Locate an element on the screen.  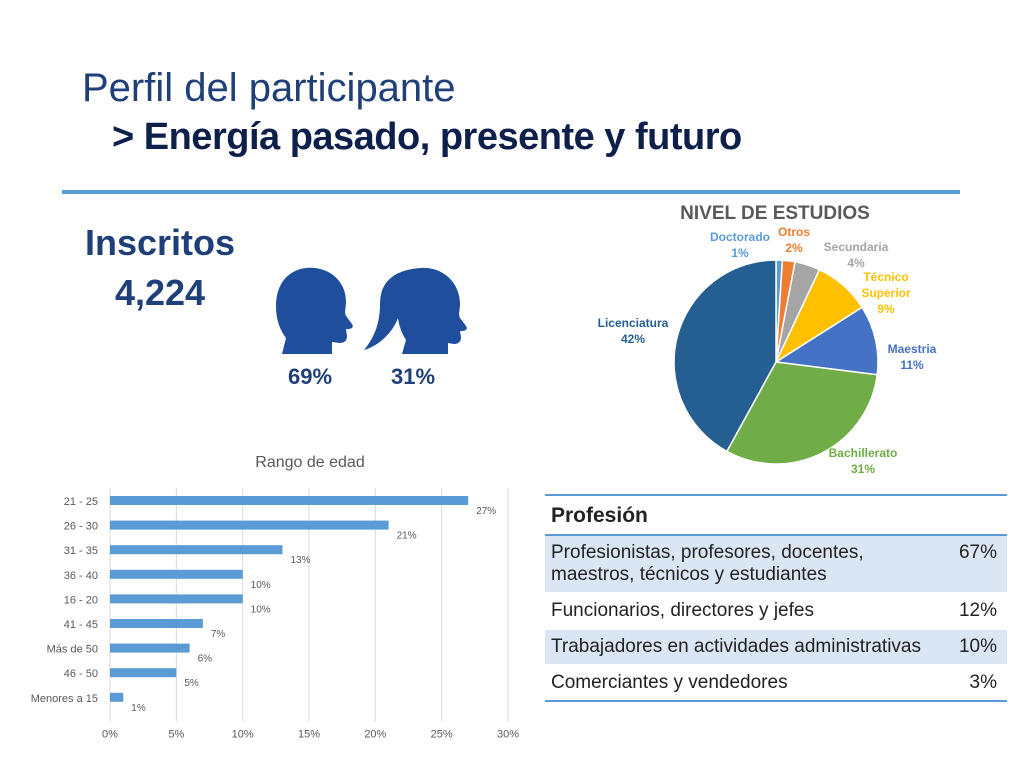
y-category-label: 16 - 20 is located at coordinates (81, 600).